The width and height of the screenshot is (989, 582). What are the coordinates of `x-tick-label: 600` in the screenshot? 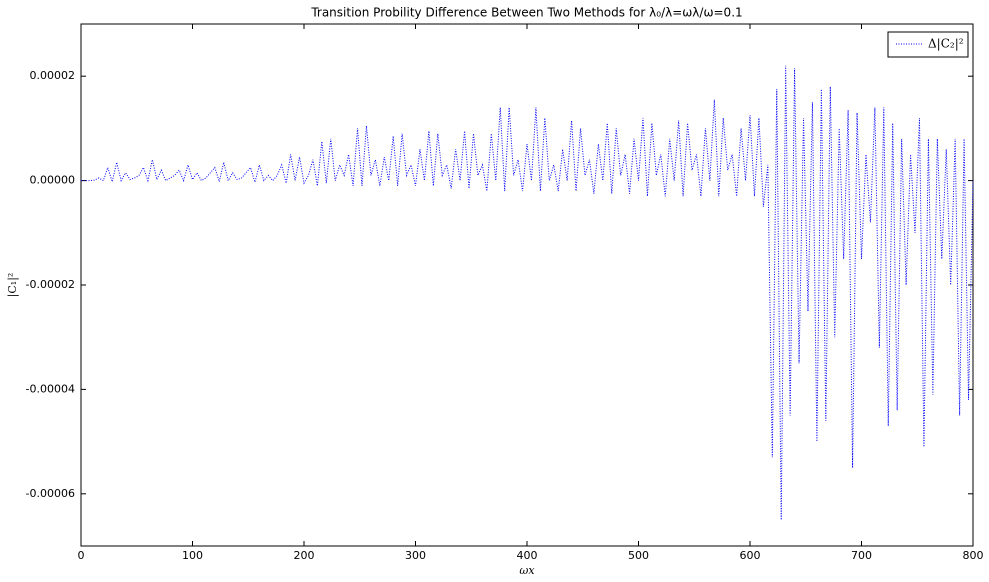 It's located at (750, 555).